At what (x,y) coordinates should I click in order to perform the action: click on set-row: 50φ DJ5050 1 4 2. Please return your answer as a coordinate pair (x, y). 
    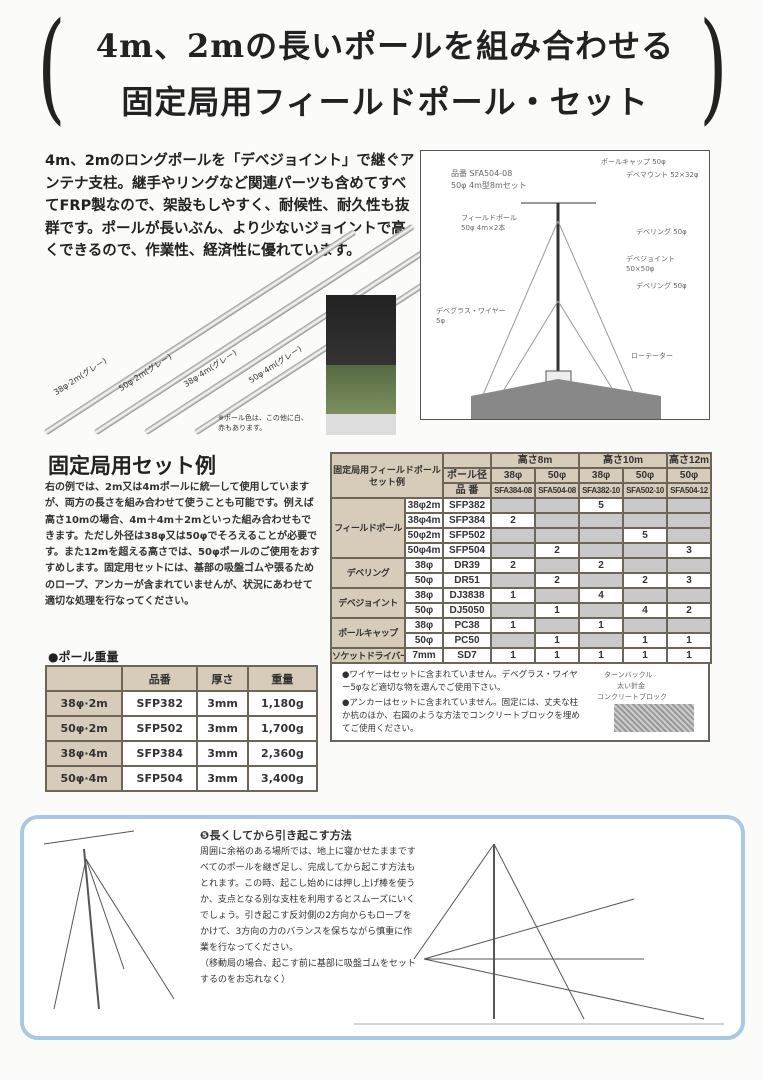
    Looking at the image, I should click on (522, 610).